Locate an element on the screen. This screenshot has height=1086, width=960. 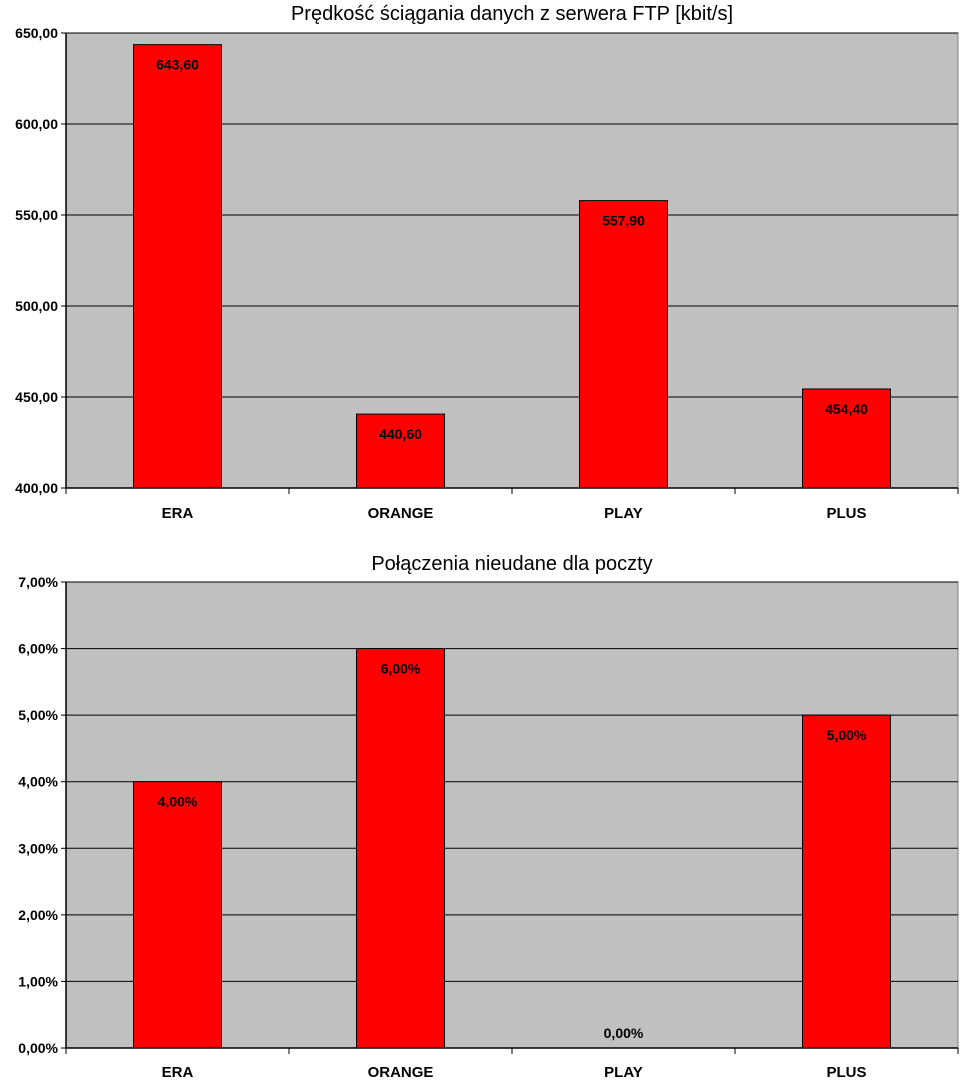
y-tick-label: 1,00% is located at coordinates (38, 981).